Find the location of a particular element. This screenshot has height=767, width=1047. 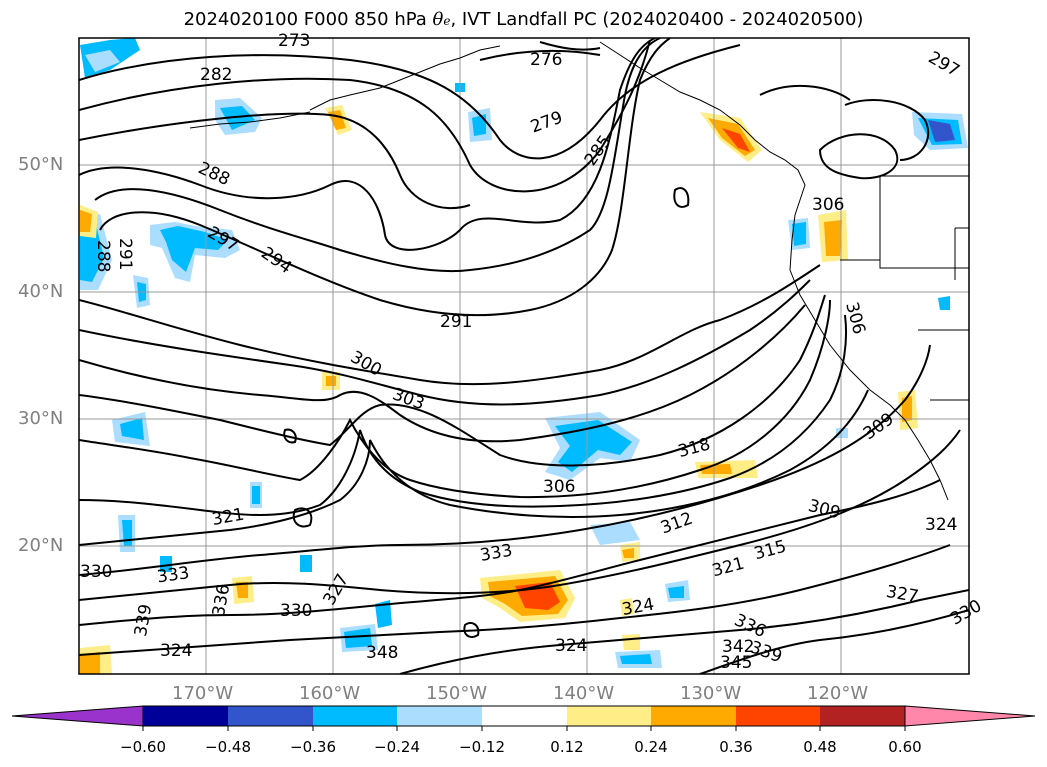

colorbar is located at coordinates (523, 718).